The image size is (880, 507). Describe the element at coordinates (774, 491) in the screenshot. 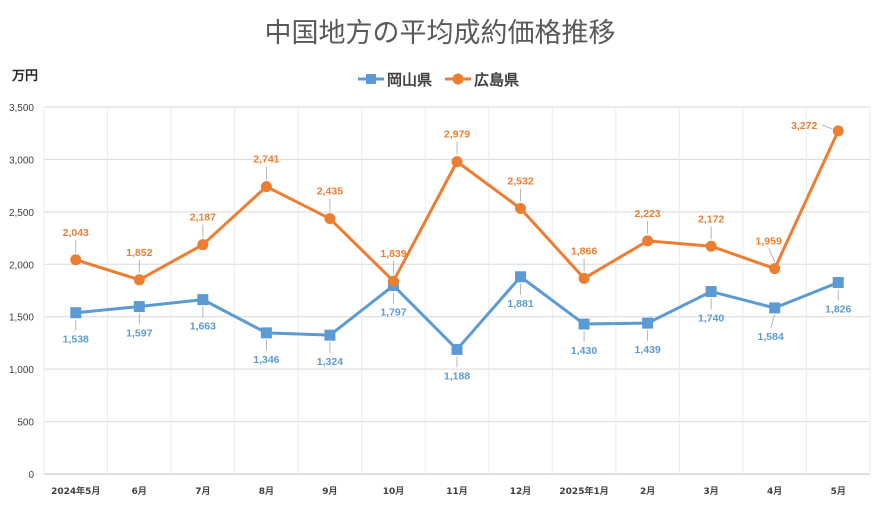

I see `x-tick-label: 4月` at that location.